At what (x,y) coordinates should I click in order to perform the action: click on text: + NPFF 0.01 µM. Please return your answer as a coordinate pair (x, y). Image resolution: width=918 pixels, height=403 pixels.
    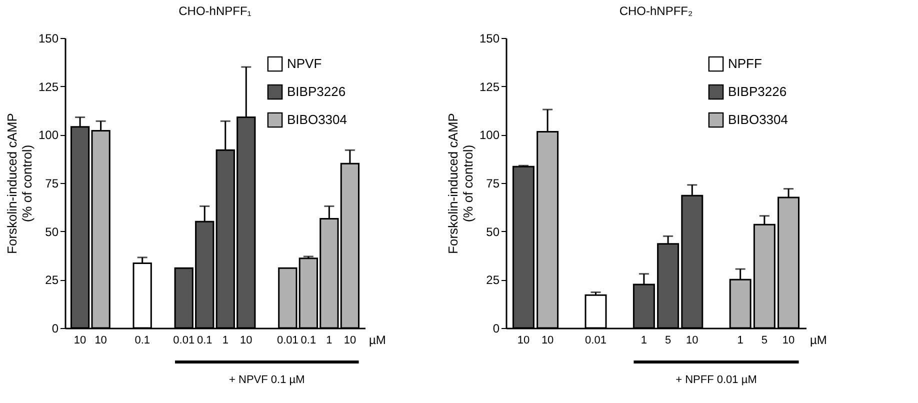
    Looking at the image, I should click on (716, 380).